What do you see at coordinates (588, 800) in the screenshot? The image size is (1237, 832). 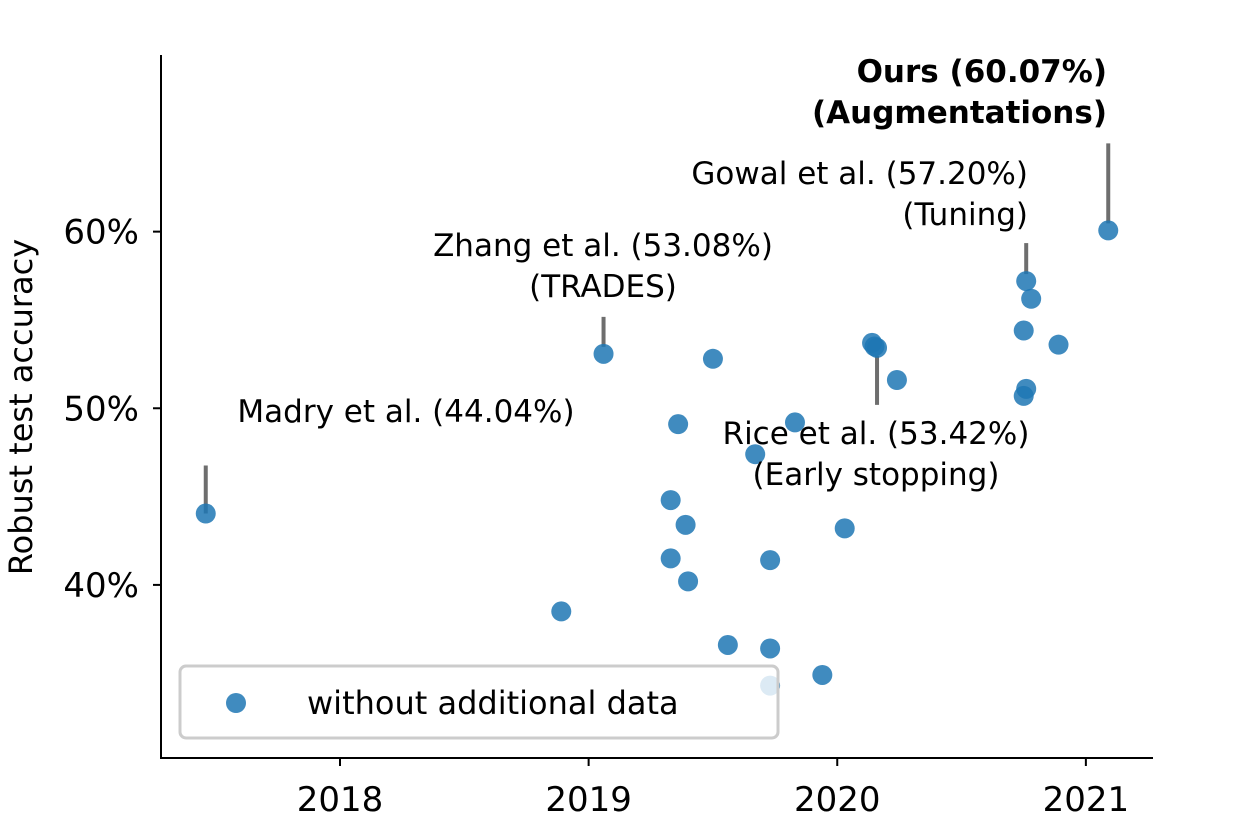 I see `x-tick-label: 2019` at bounding box center [588, 800].